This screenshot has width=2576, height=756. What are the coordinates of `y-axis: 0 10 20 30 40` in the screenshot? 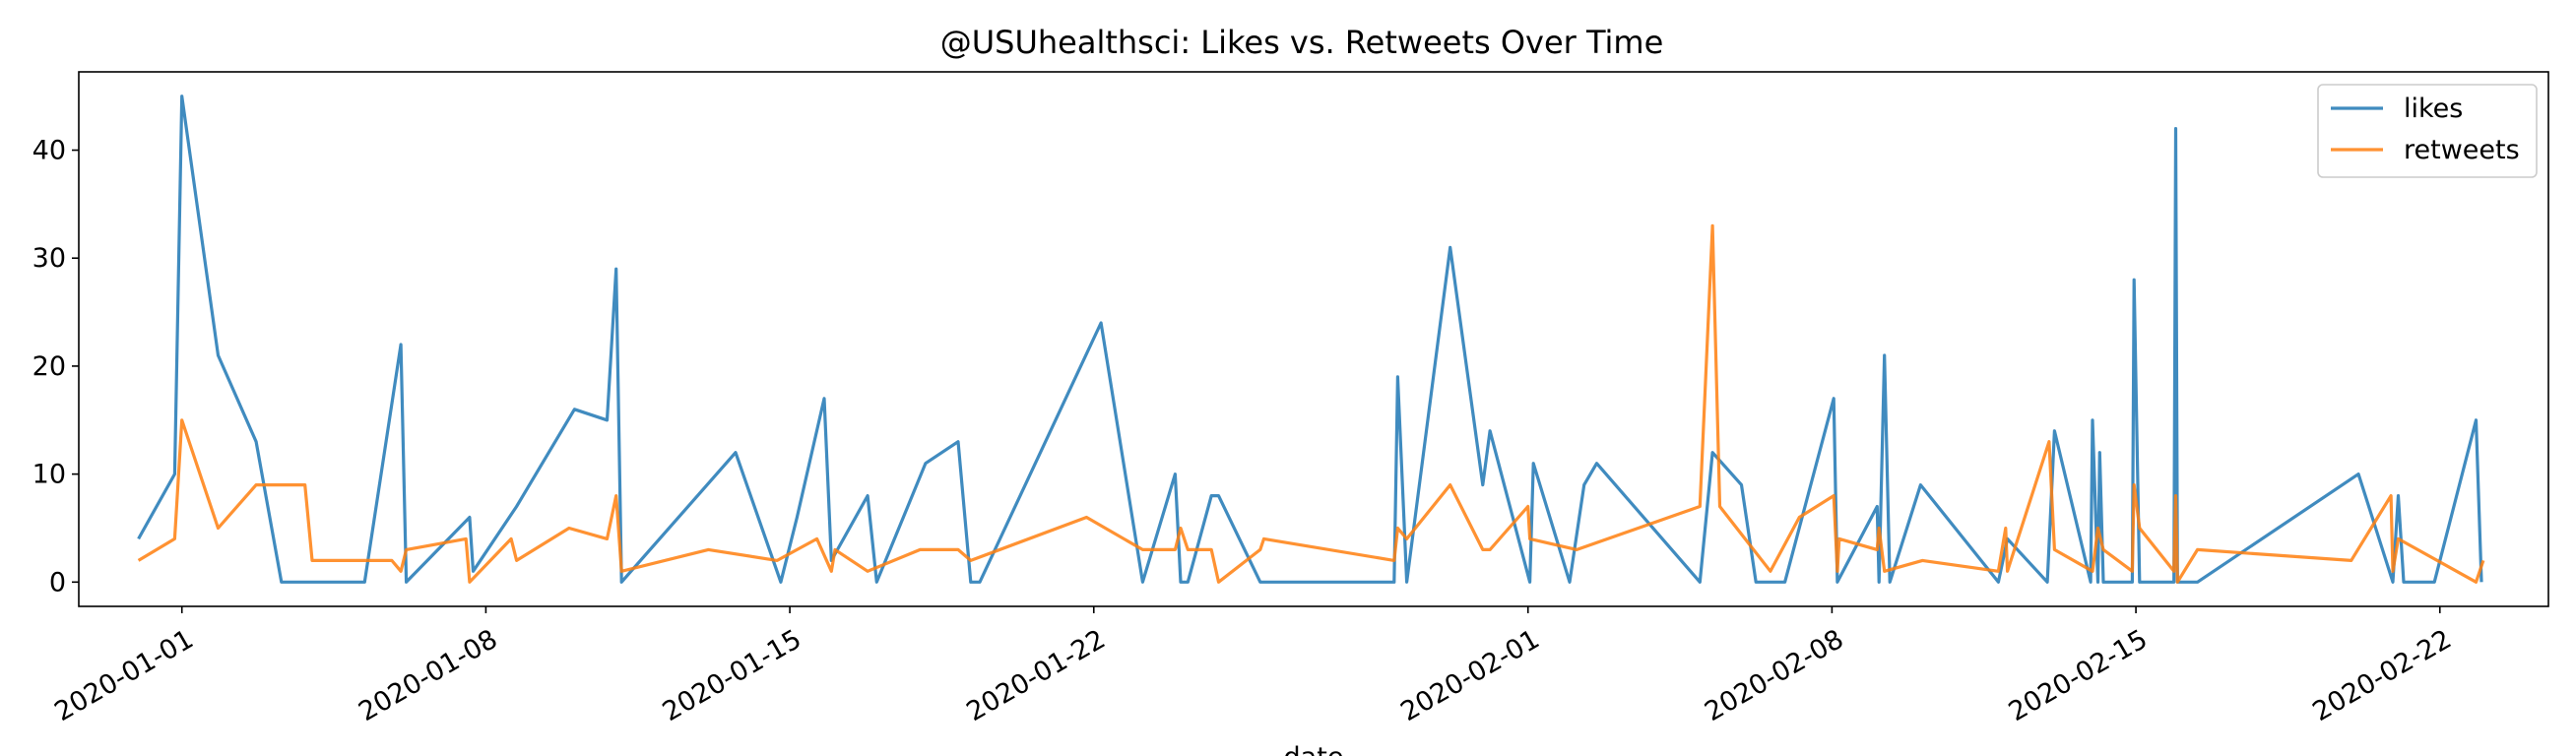 It's located at (55, 367).